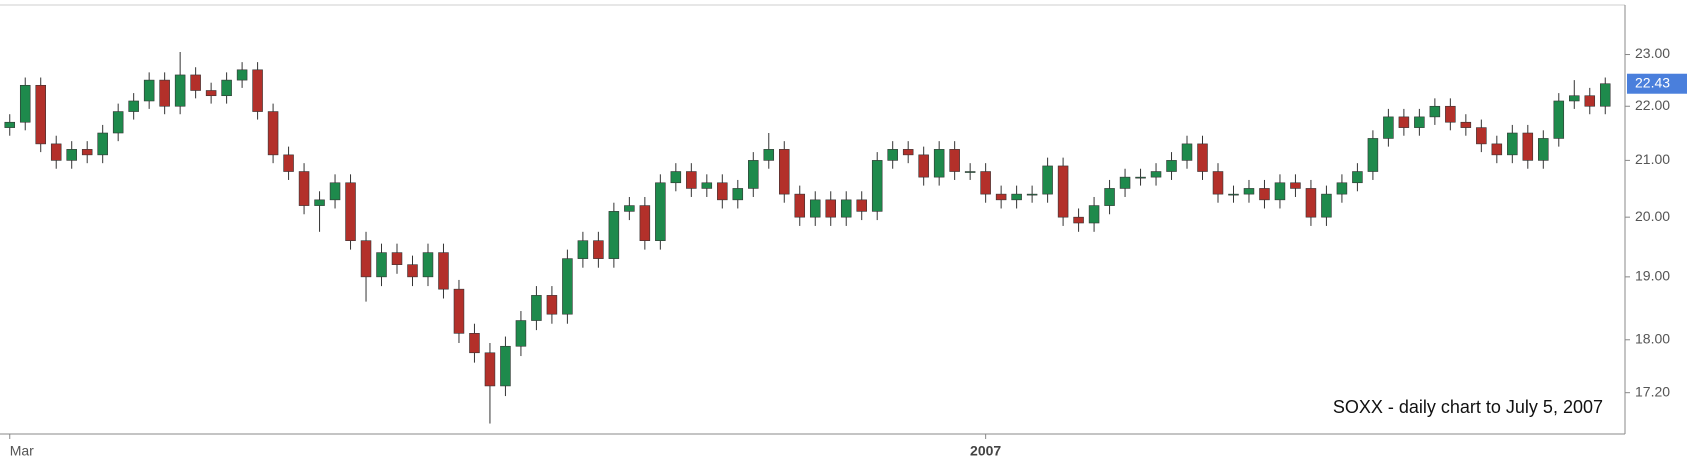 This screenshot has height=464, width=1687. What do you see at coordinates (1652, 276) in the screenshot?
I see `y-tick-label: 19.00` at bounding box center [1652, 276].